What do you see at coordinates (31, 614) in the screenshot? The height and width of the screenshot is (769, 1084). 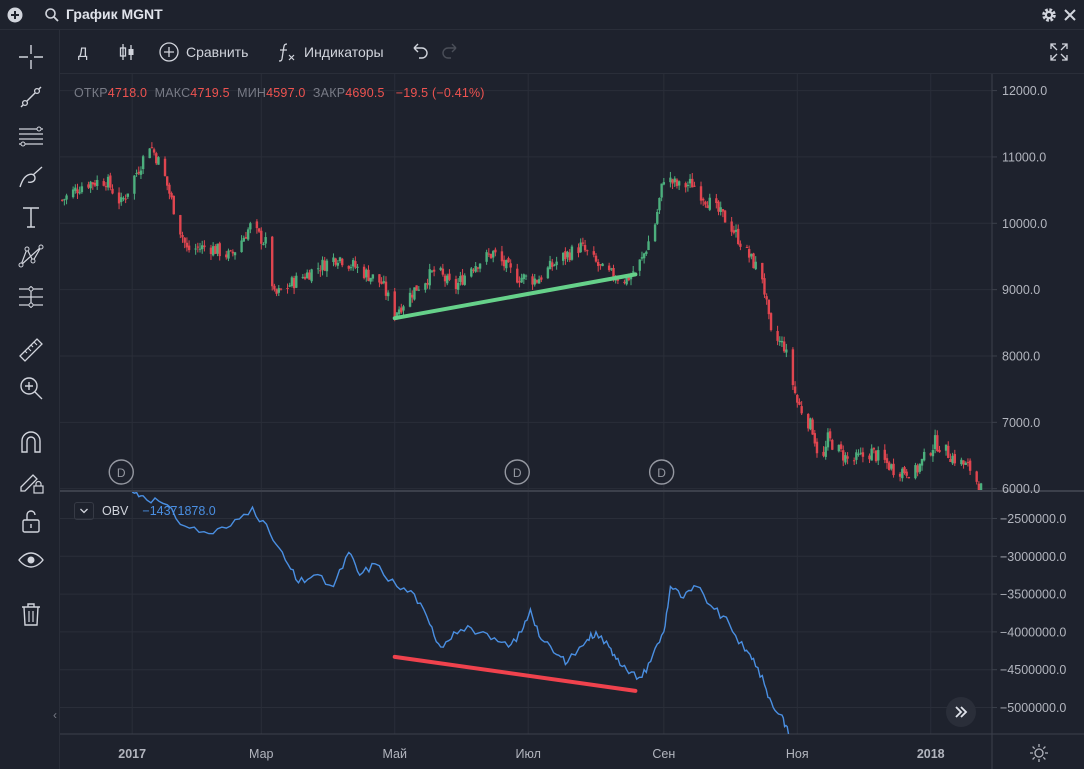 I see `remove-drawings-tool` at bounding box center [31, 614].